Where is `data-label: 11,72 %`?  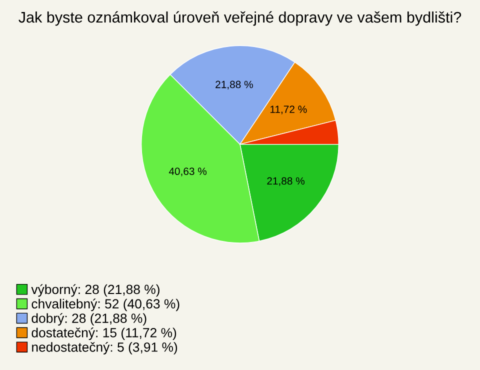 data-label: 11,72 % is located at coordinates (288, 110).